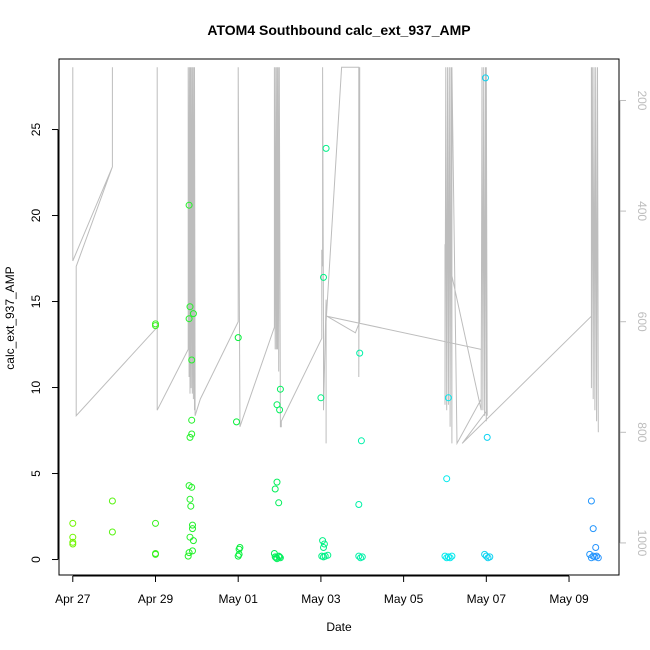 The height and width of the screenshot is (650, 650). Describe the element at coordinates (10, 317) in the screenshot. I see `y-axis-label: calc_ext_937_AMP` at that location.